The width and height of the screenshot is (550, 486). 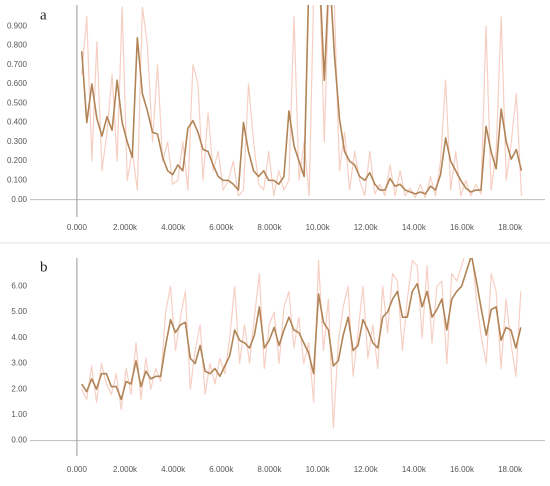 I want to click on y-tick-label: 3.00, so click(x=19, y=363).